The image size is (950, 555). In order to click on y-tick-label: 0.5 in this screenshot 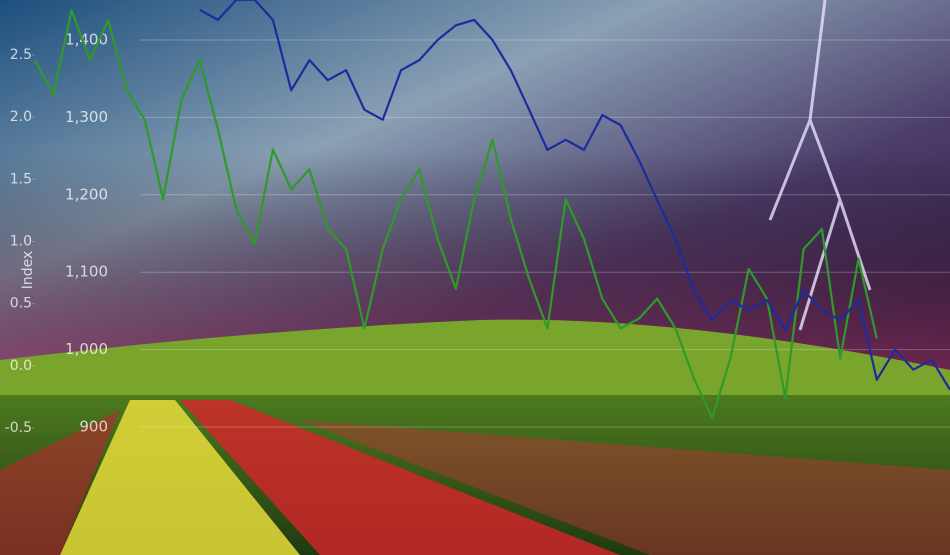, I will do `click(21, 304)`.